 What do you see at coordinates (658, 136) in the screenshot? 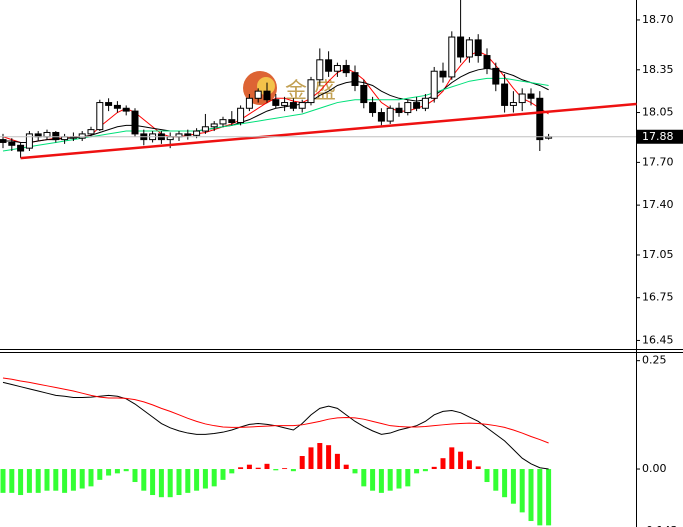
I see `last-price-label: 17.88` at bounding box center [658, 136].